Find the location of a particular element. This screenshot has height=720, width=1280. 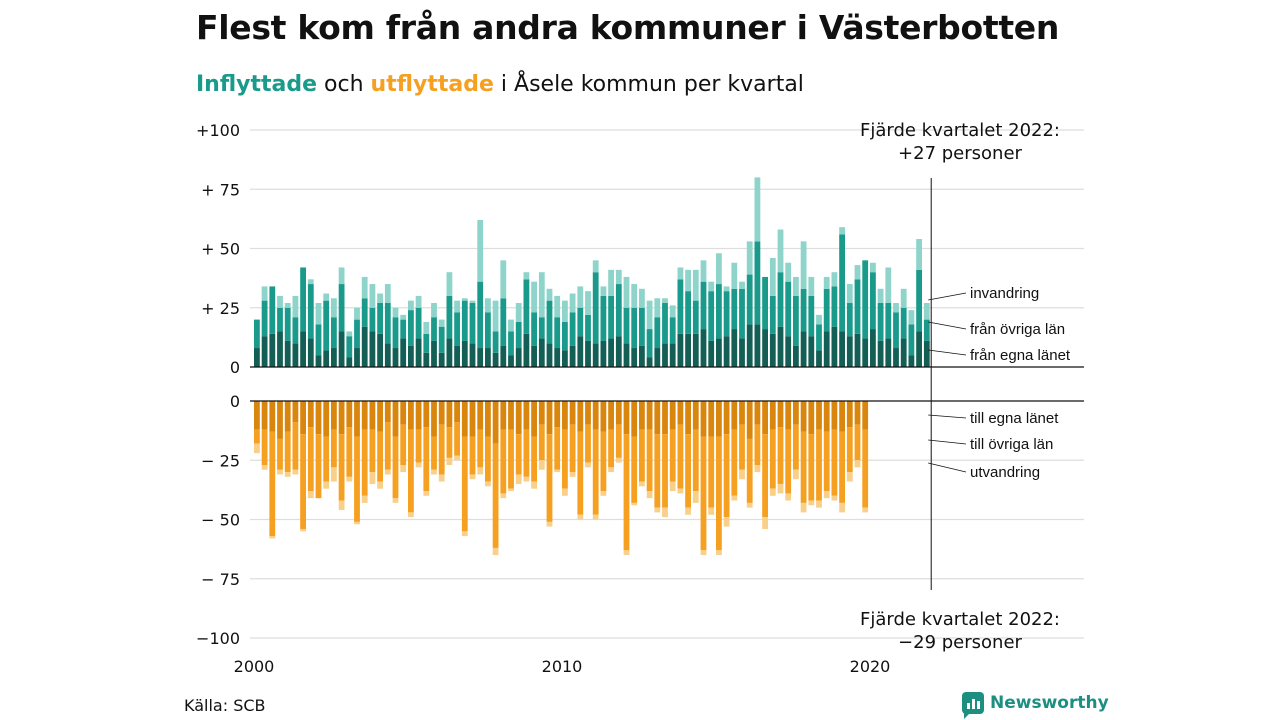

y-tick-label-top: +100 is located at coordinates (218, 130).